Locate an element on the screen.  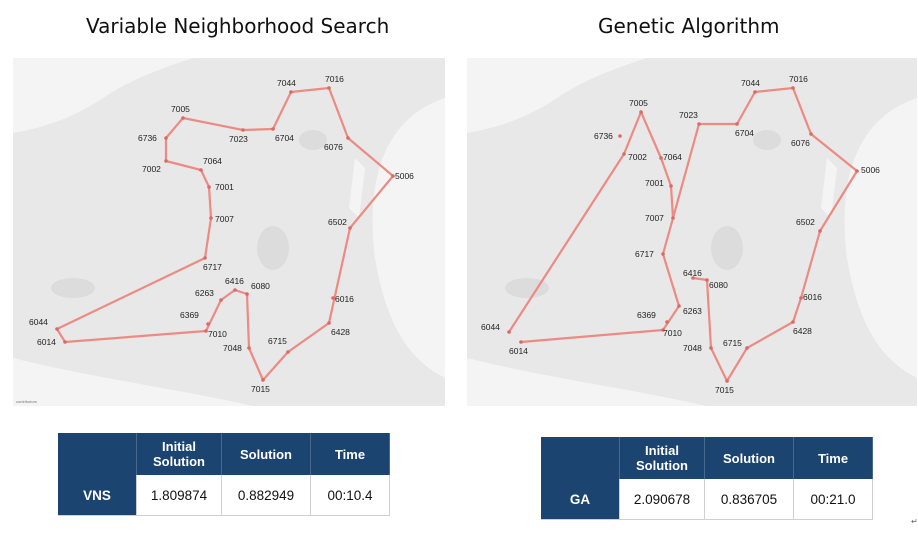
route-path-secondary is located at coordinates (591, 221).